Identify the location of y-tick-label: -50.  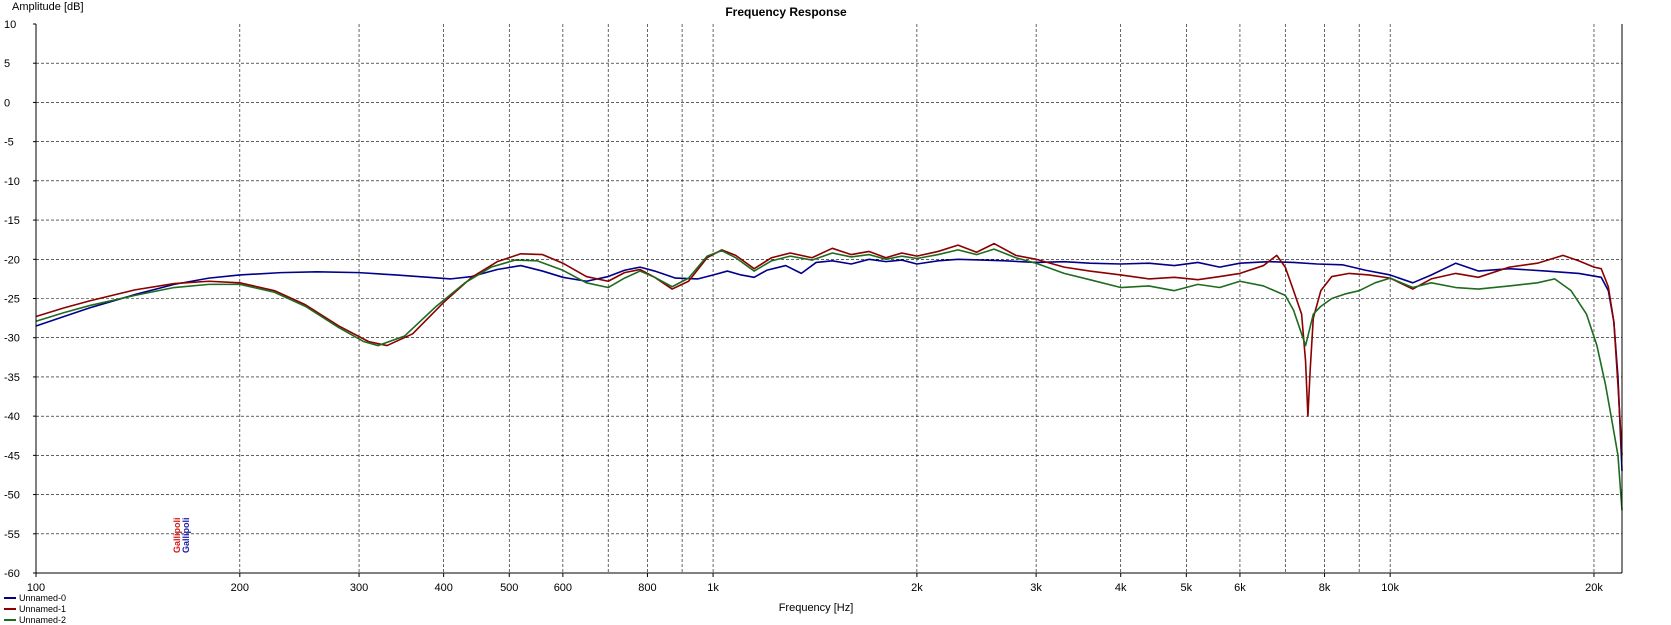
(12, 496).